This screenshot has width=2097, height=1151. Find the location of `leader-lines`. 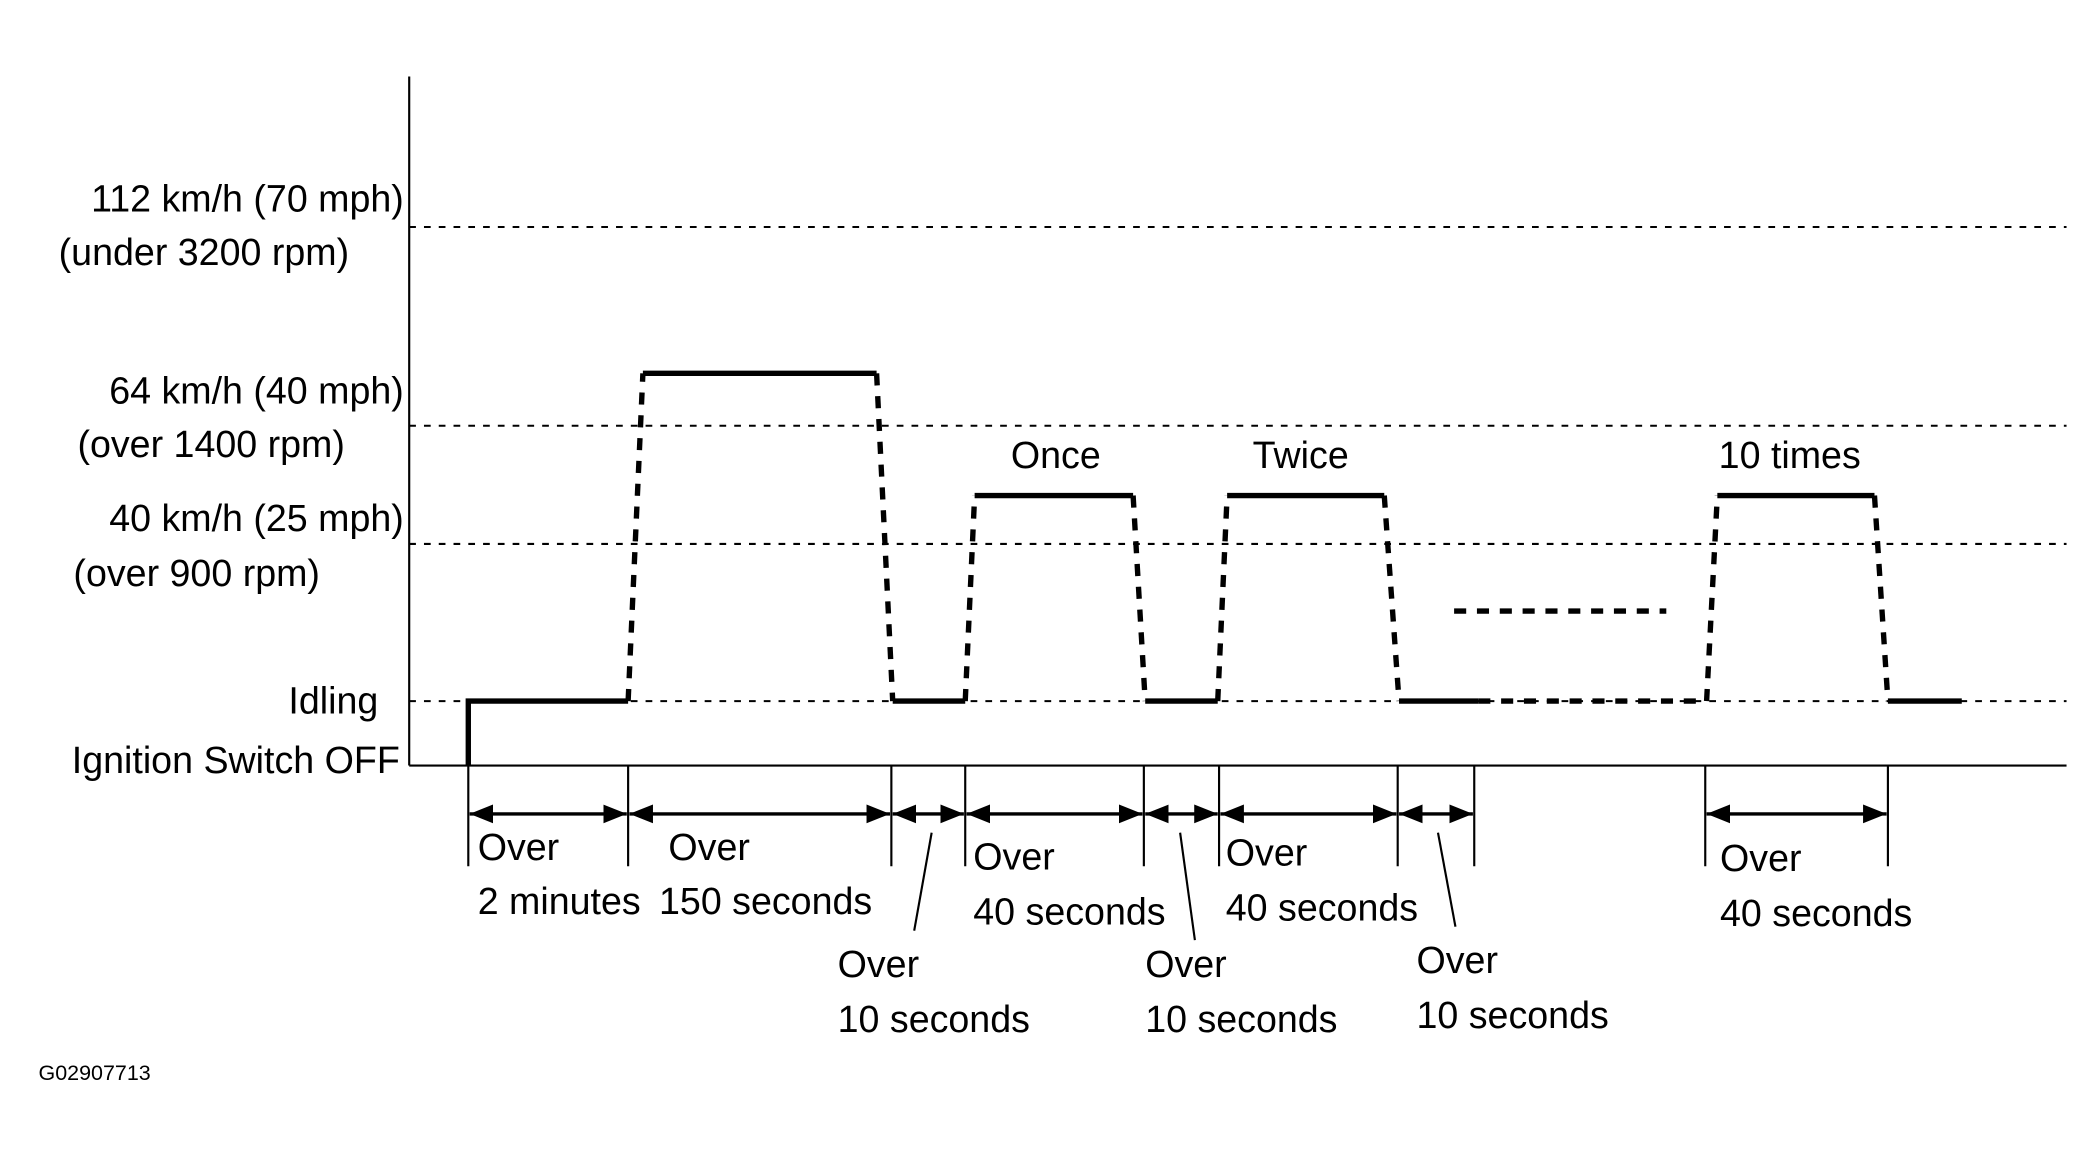

leader-lines is located at coordinates (1185, 886).